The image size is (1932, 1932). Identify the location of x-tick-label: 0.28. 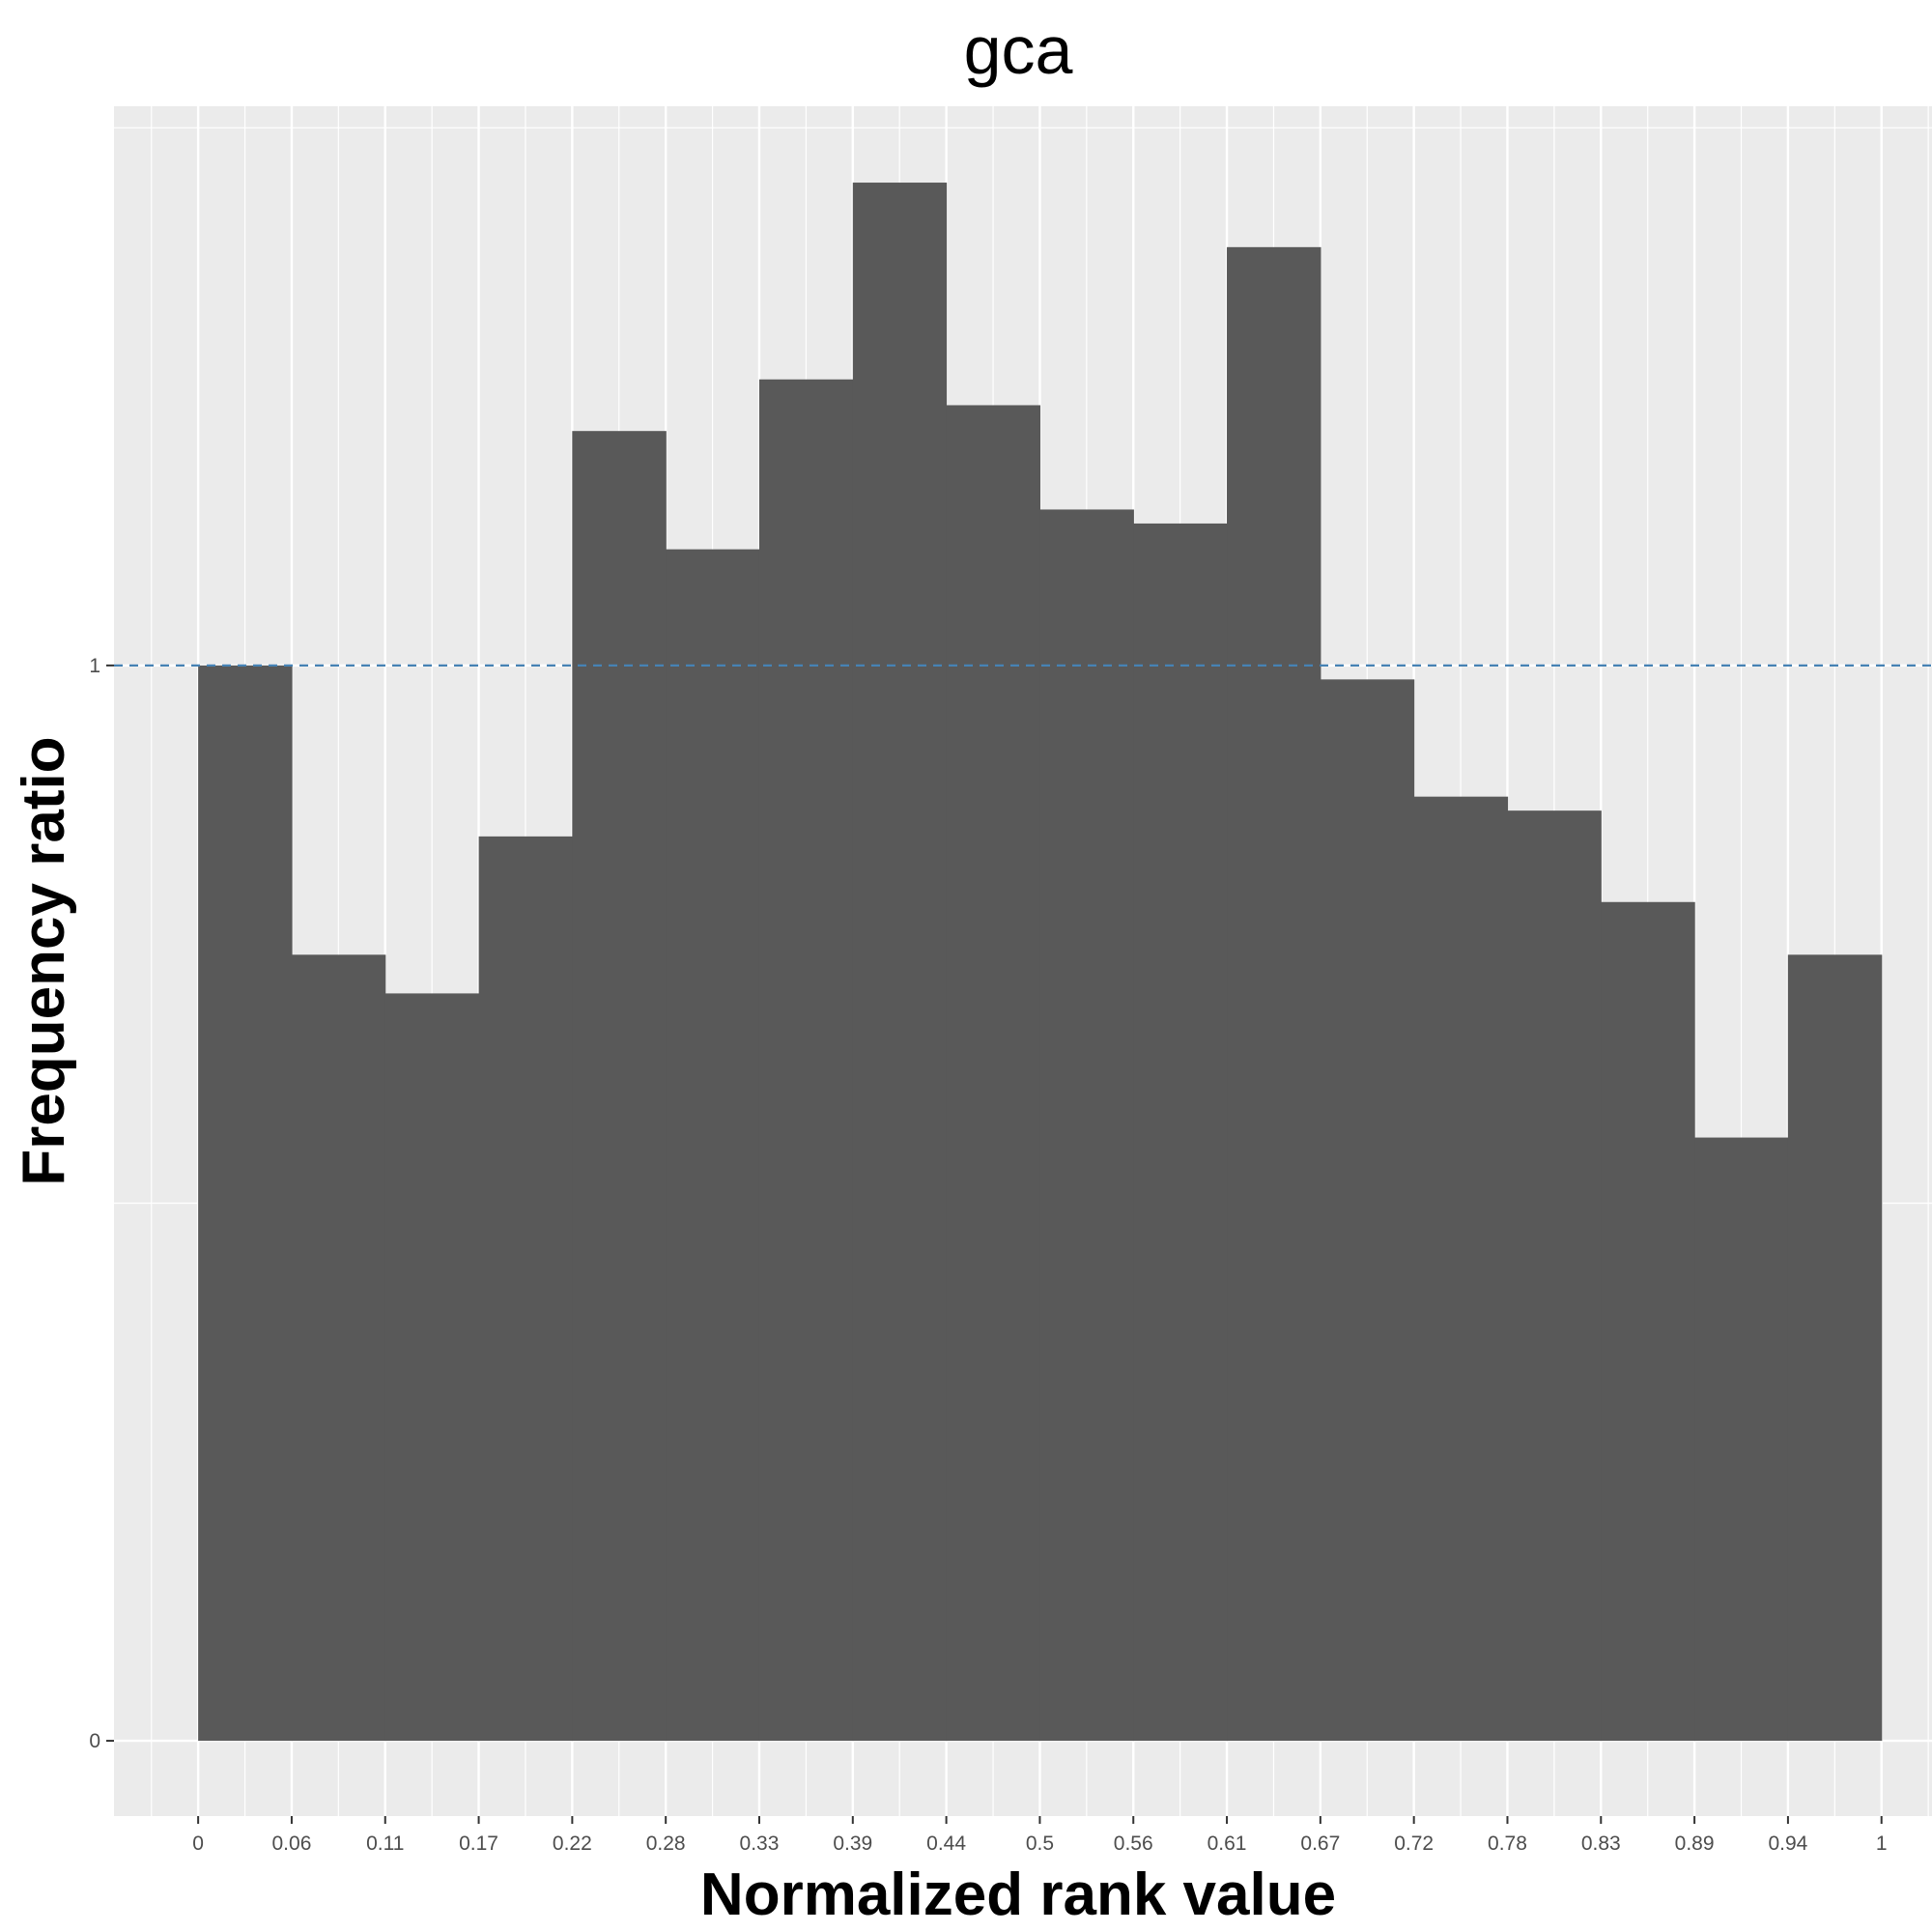
(666, 1844).